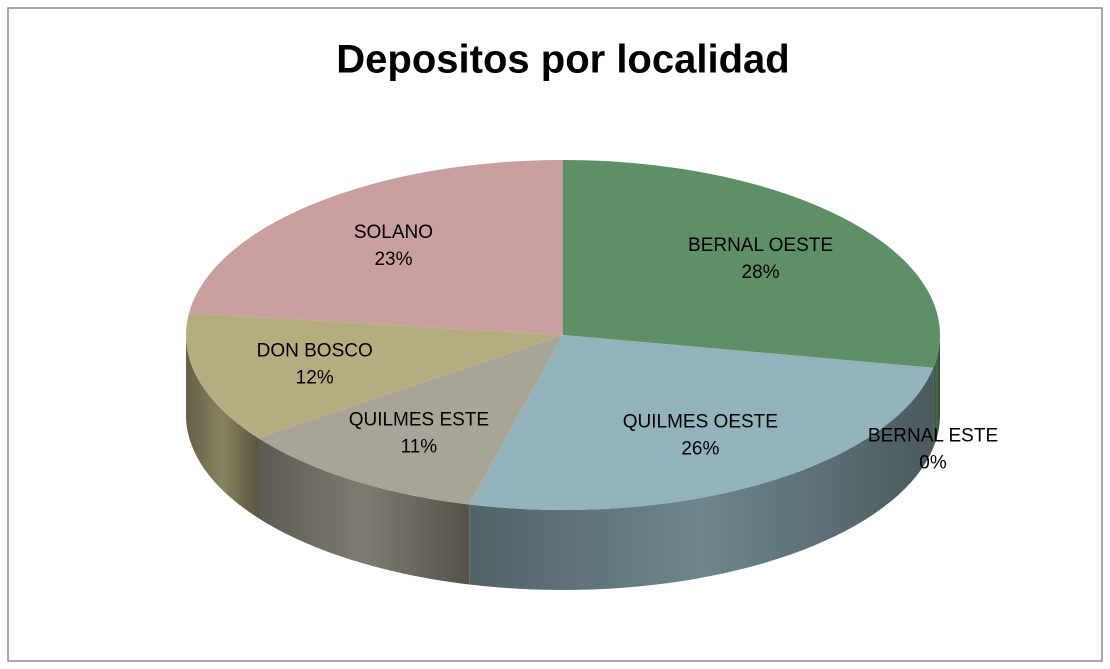  I want to click on category-label: DON BOSCO, so click(315, 351).